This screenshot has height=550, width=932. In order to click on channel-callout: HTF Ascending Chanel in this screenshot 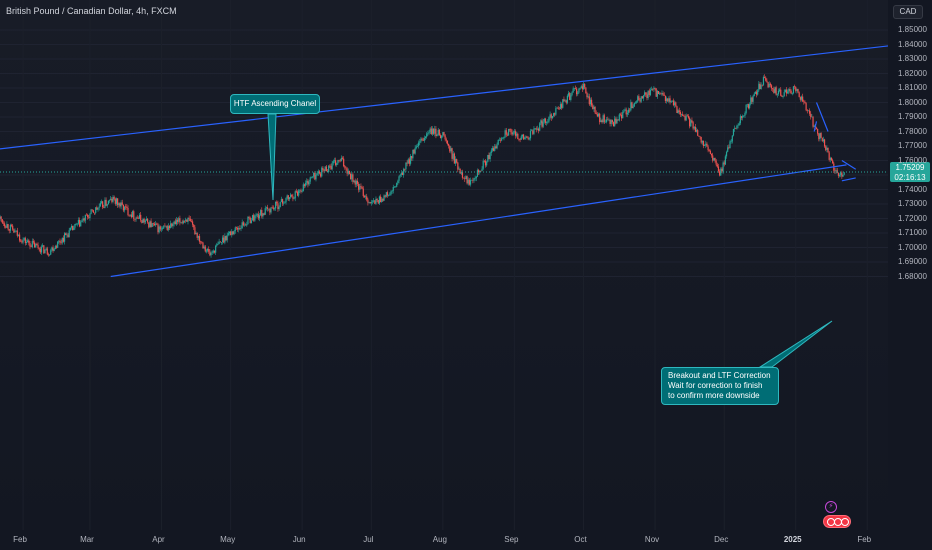, I will do `click(275, 104)`.